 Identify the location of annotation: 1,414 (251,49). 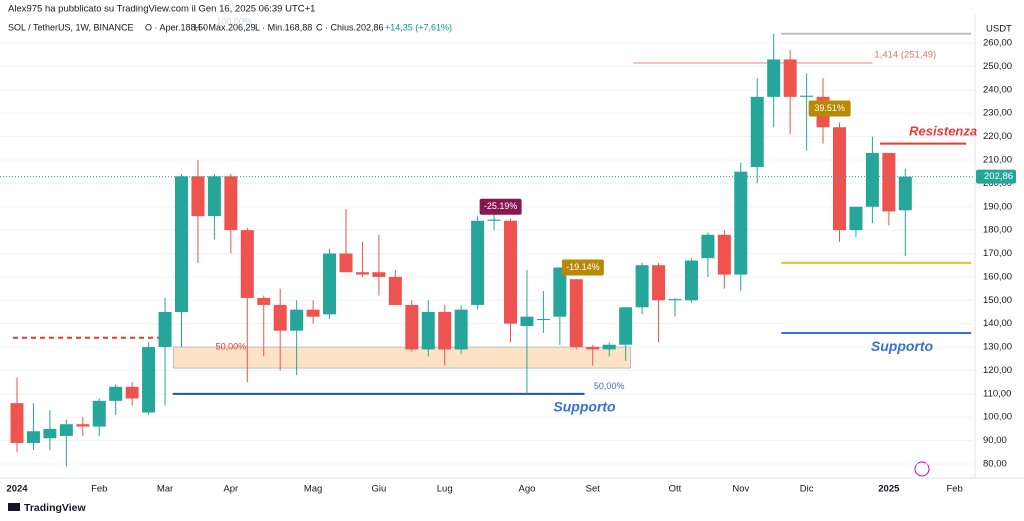
(905, 54).